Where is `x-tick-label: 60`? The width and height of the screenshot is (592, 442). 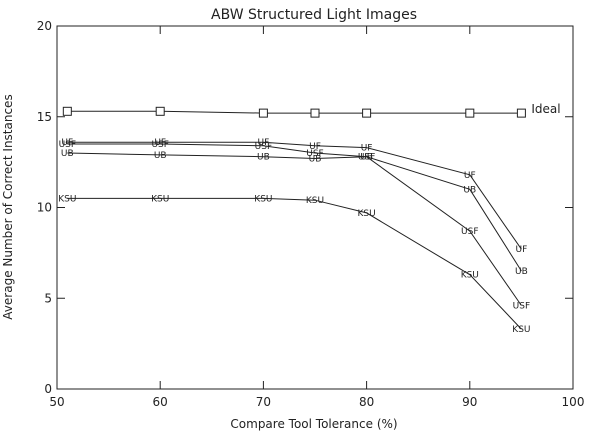
x-tick-label: 60 is located at coordinates (160, 402).